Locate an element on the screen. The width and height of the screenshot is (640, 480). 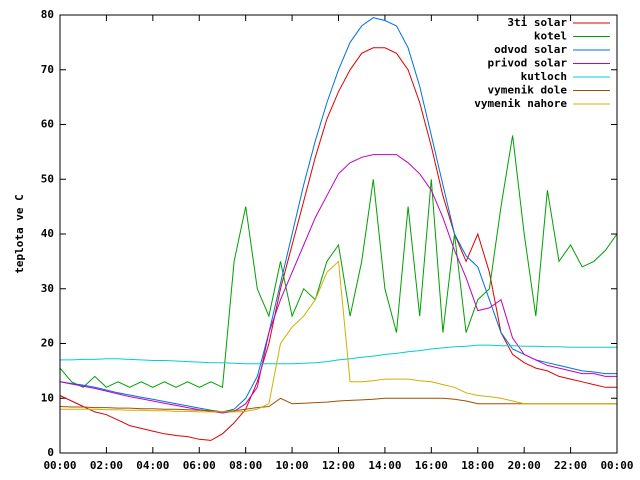
y-tick-label: 70 is located at coordinates (47, 69).